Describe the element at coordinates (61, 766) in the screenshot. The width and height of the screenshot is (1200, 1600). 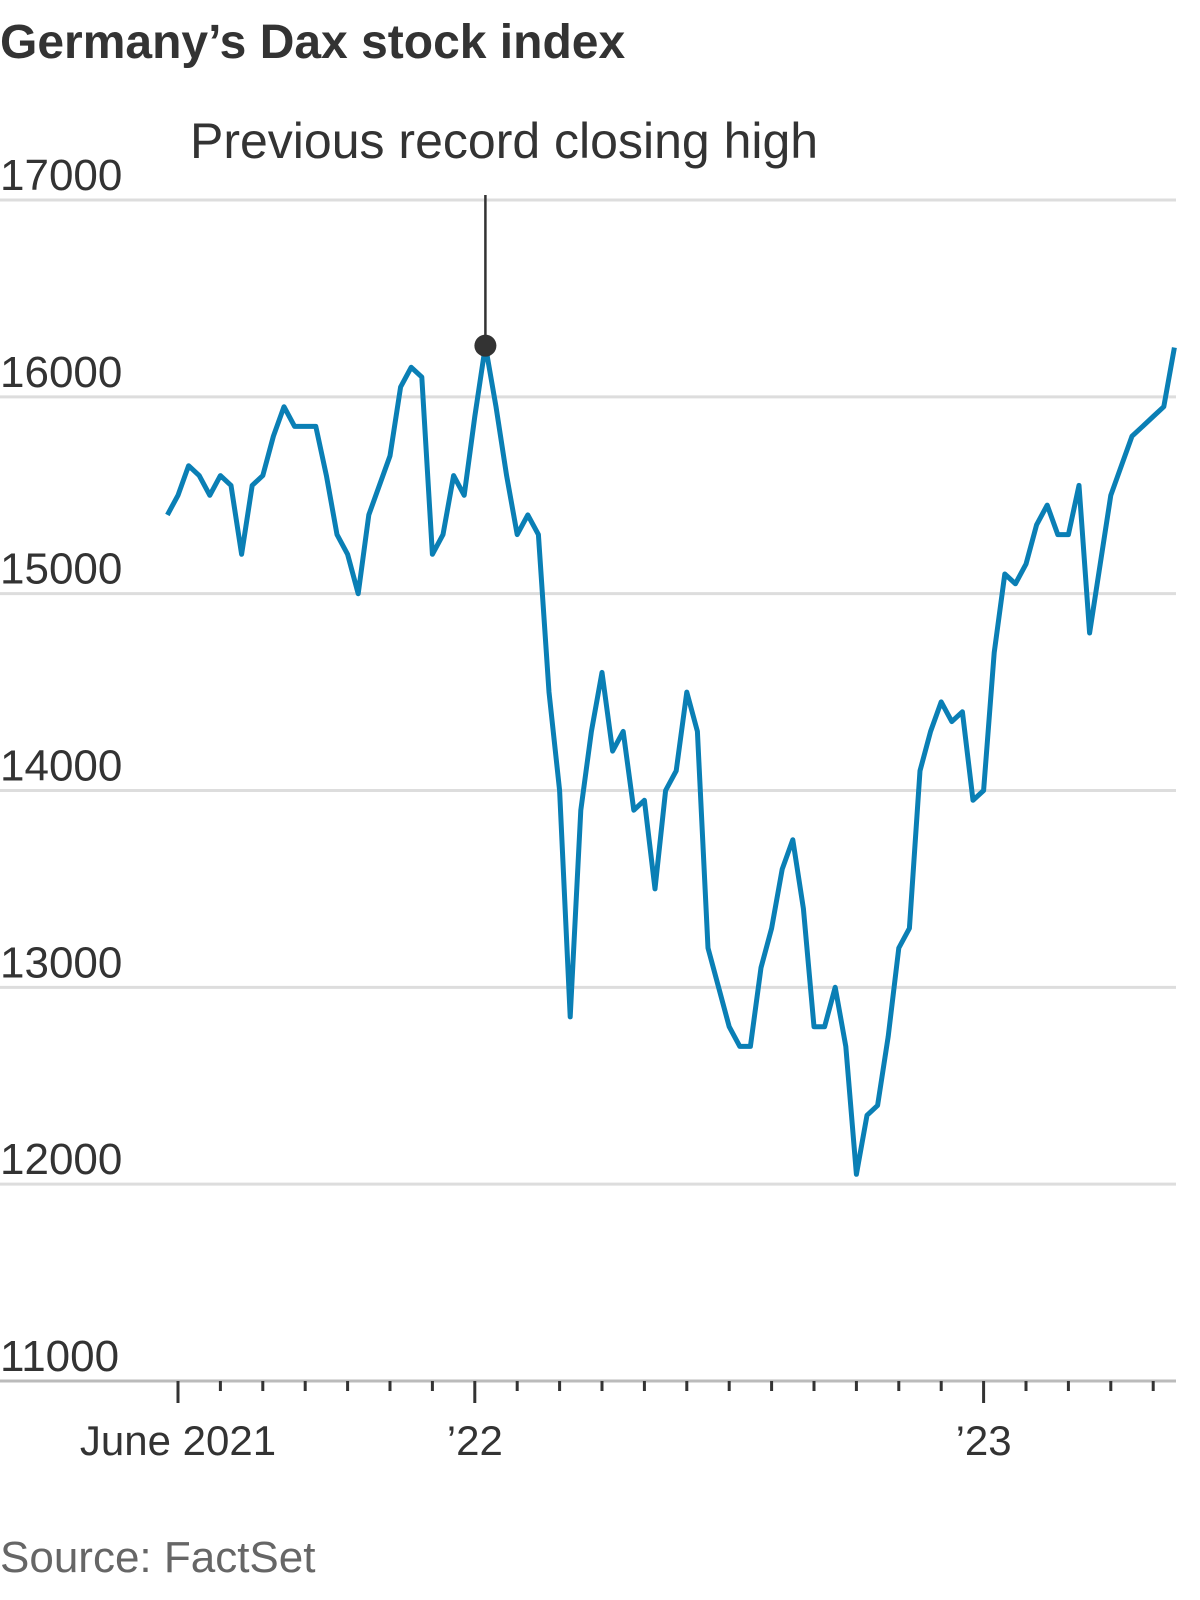
I see `y-tick-label: 14000` at that location.